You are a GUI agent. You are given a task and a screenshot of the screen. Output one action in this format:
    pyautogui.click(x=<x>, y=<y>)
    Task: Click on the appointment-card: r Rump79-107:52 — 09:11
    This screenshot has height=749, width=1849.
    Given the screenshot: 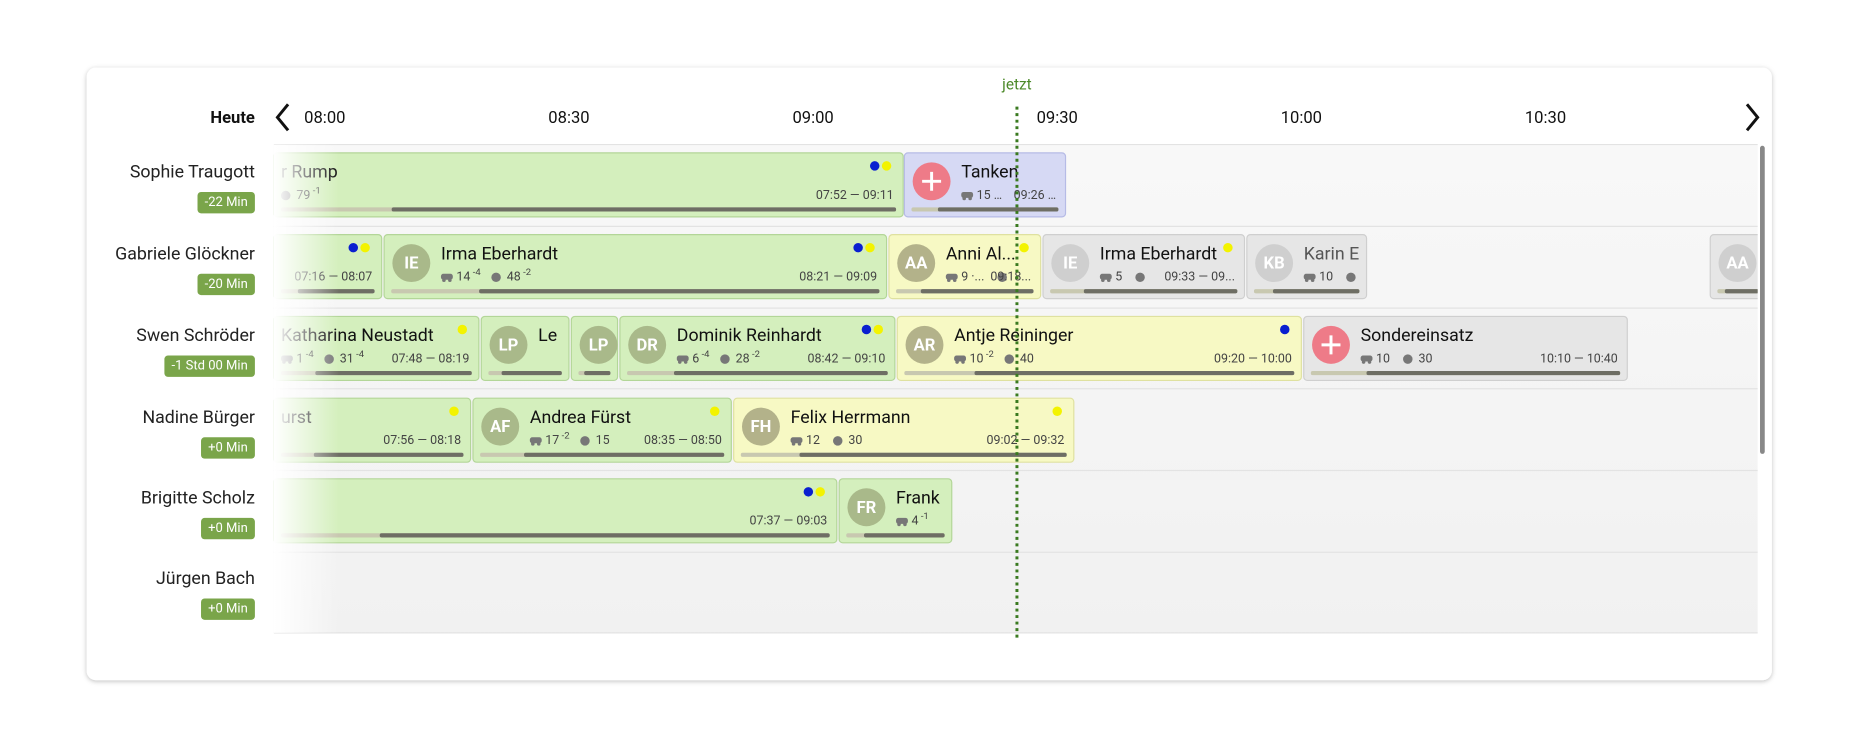 What is the action you would take?
    pyautogui.click(x=588, y=185)
    